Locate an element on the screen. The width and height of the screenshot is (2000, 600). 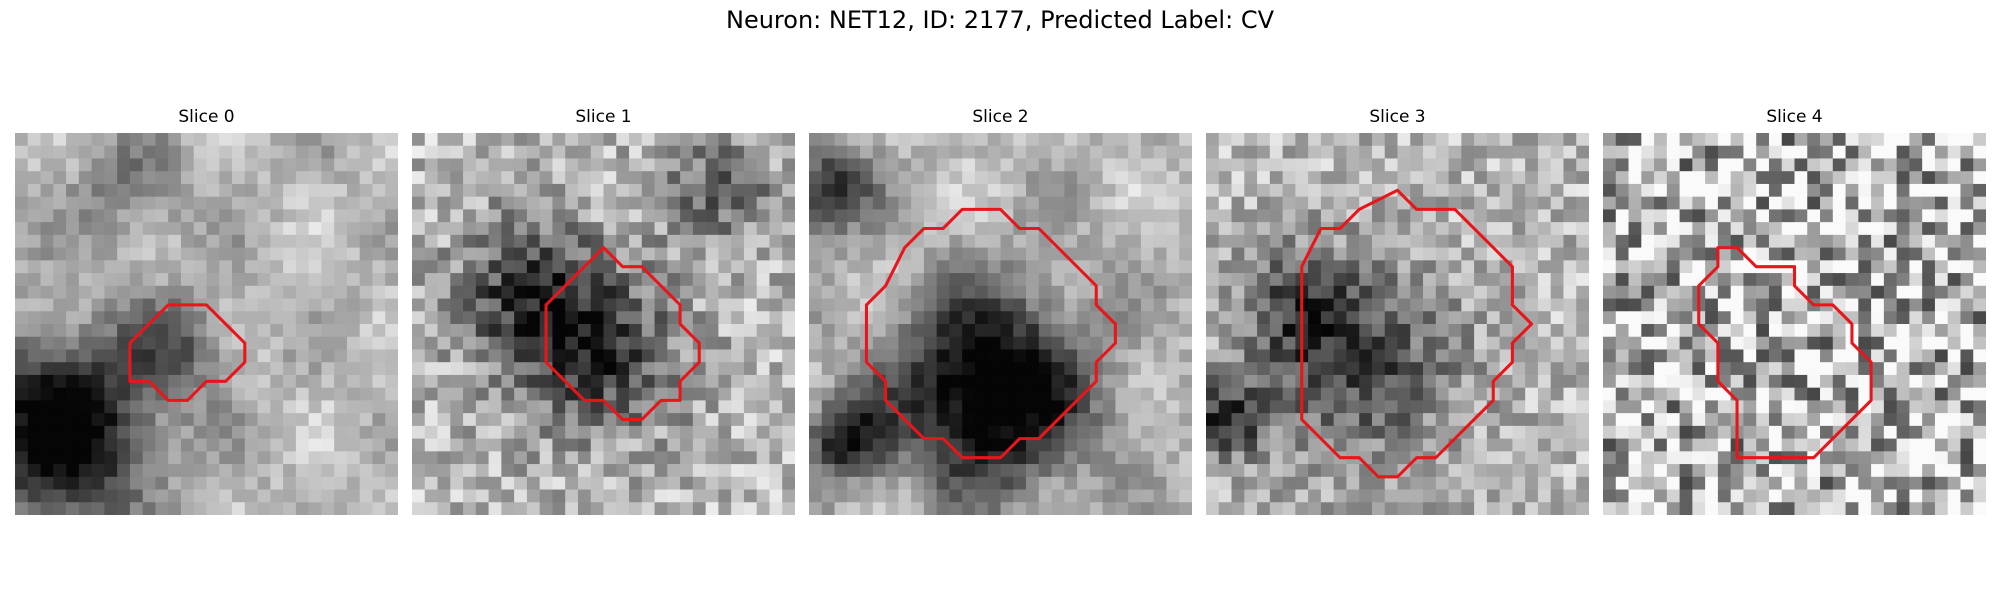
slice-title-4: Slice 4 is located at coordinates (1794, 117).